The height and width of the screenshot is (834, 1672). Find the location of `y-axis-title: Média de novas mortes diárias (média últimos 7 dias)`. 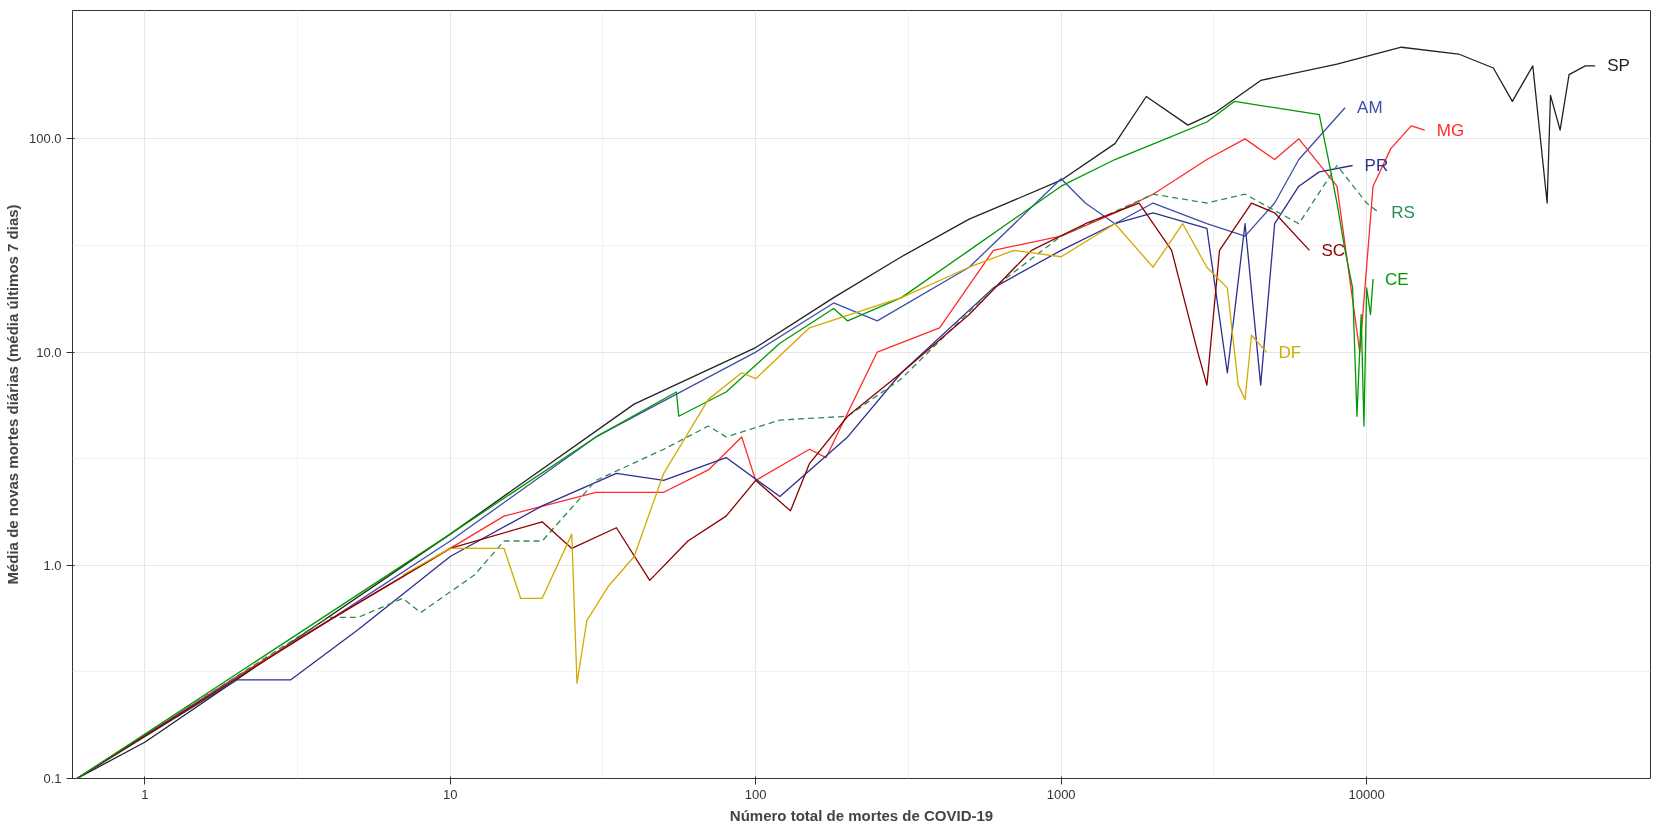

y-axis-title: Média de novas mortes diárias (média últimos 7 dias) is located at coordinates (12, 394).